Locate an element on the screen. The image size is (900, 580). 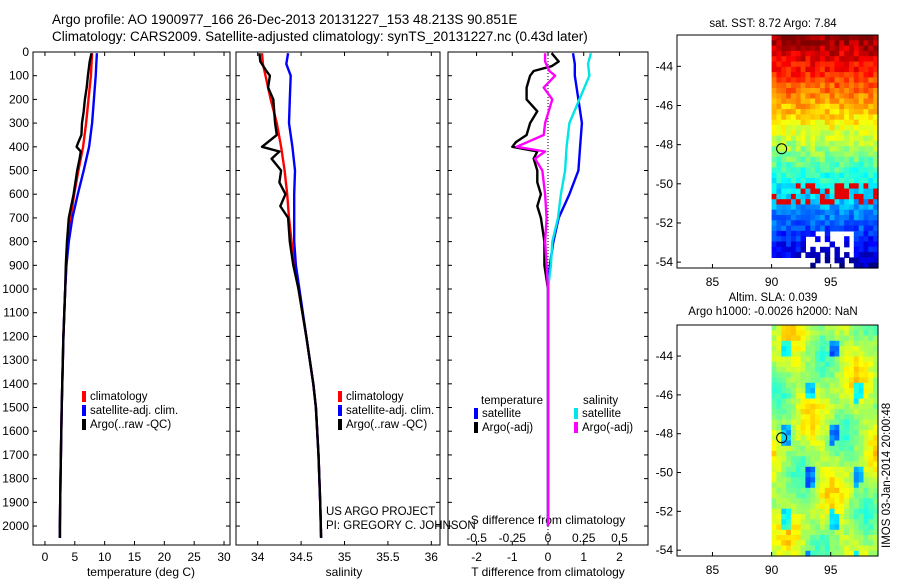
salinity-xlabel: salinity is located at coordinates (344, 572).